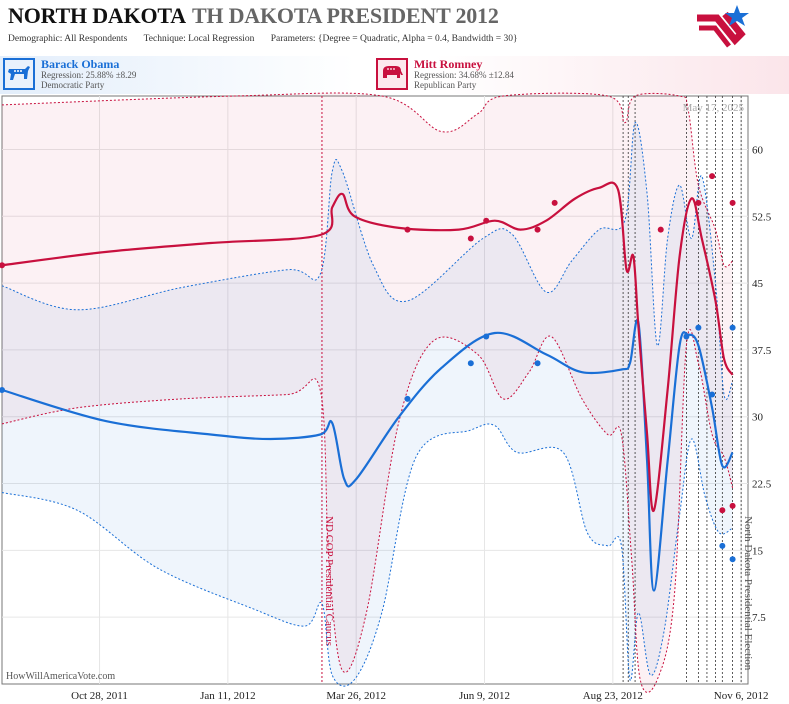  Describe the element at coordinates (759, 618) in the screenshot. I see `y-tick-label: 7.5` at that location.